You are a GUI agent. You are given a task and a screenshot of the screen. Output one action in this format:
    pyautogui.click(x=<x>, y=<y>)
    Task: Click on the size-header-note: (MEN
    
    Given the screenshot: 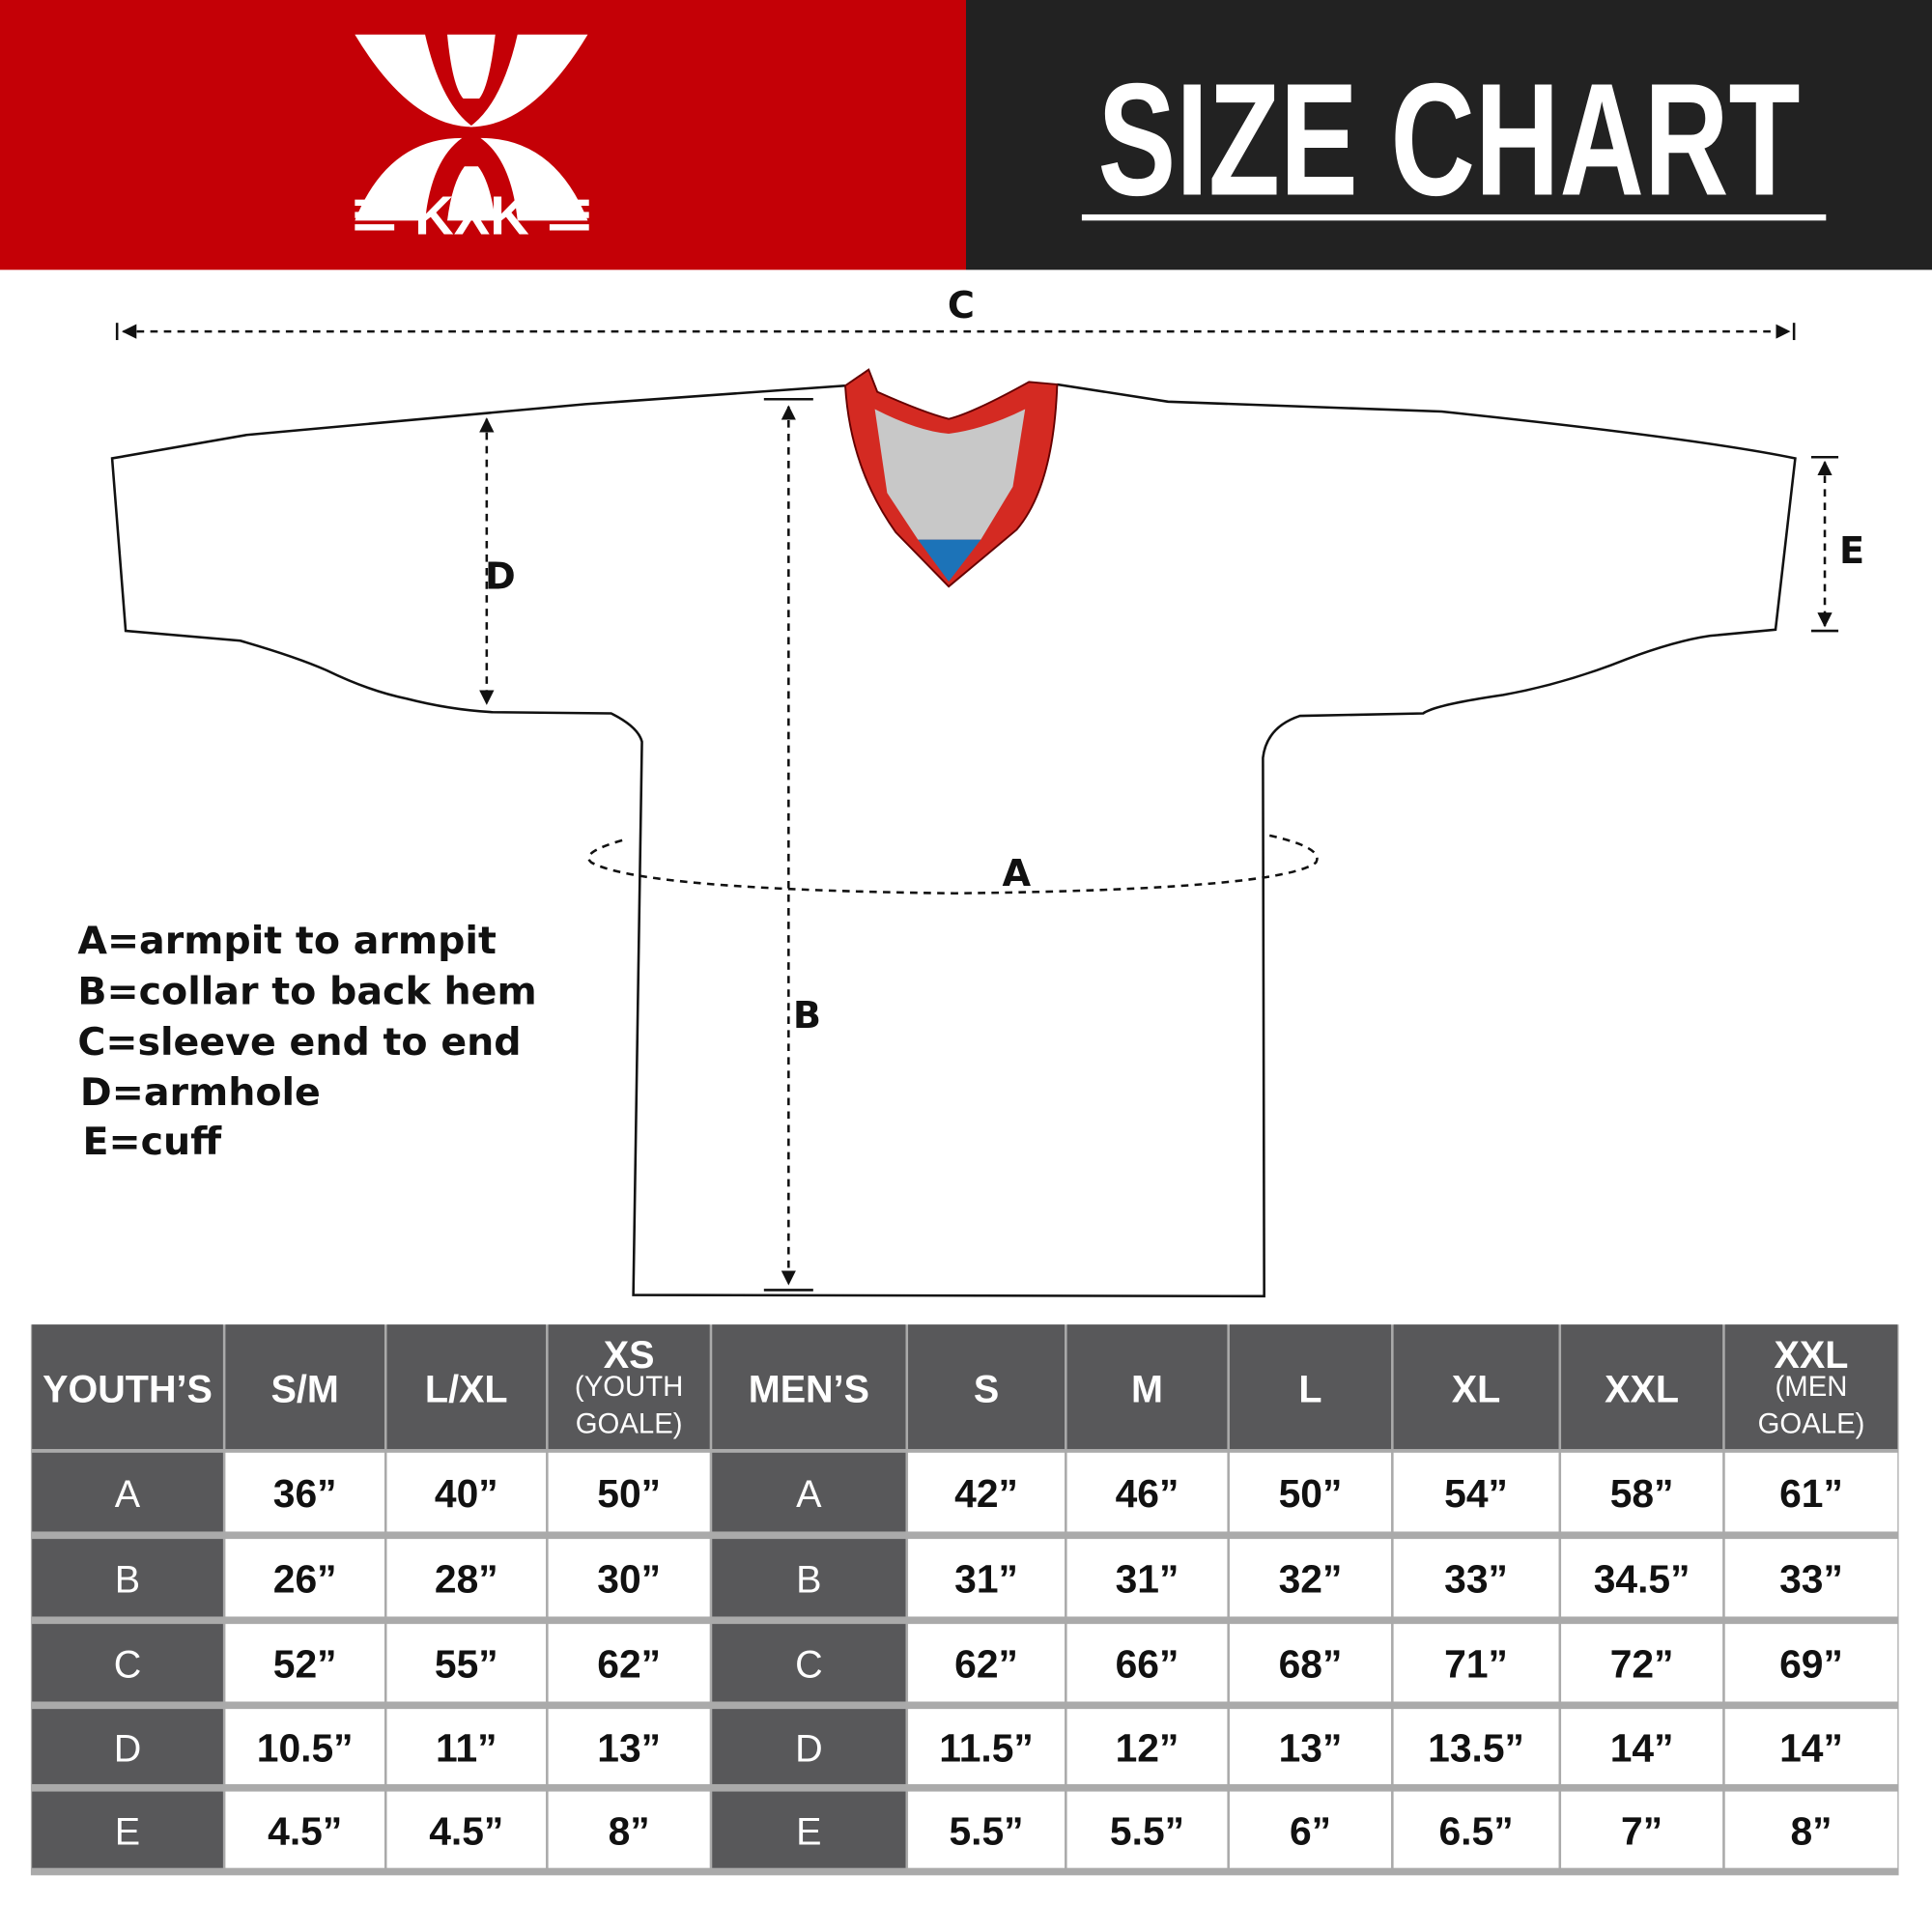 What is the action you would take?
    pyautogui.click(x=1812, y=1387)
    